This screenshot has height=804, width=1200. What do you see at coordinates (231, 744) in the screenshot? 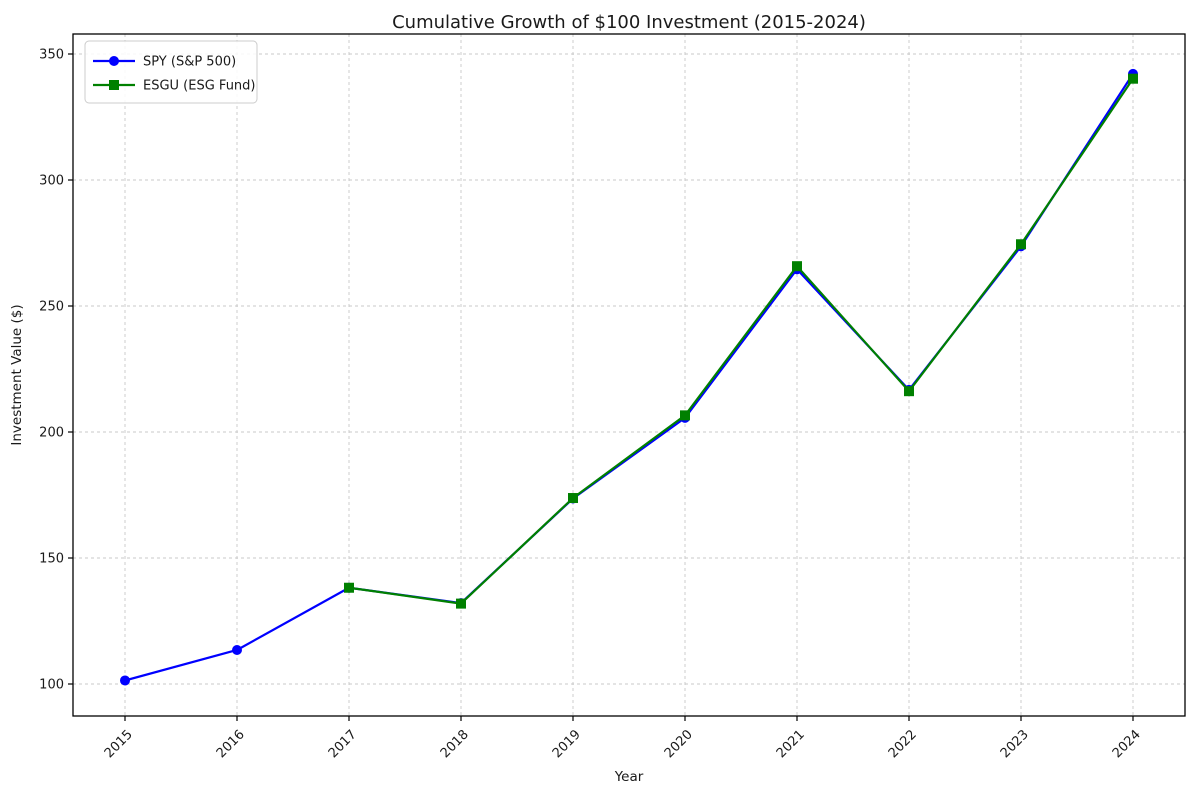
I see `x-tick-label-2016: 2016` at bounding box center [231, 744].